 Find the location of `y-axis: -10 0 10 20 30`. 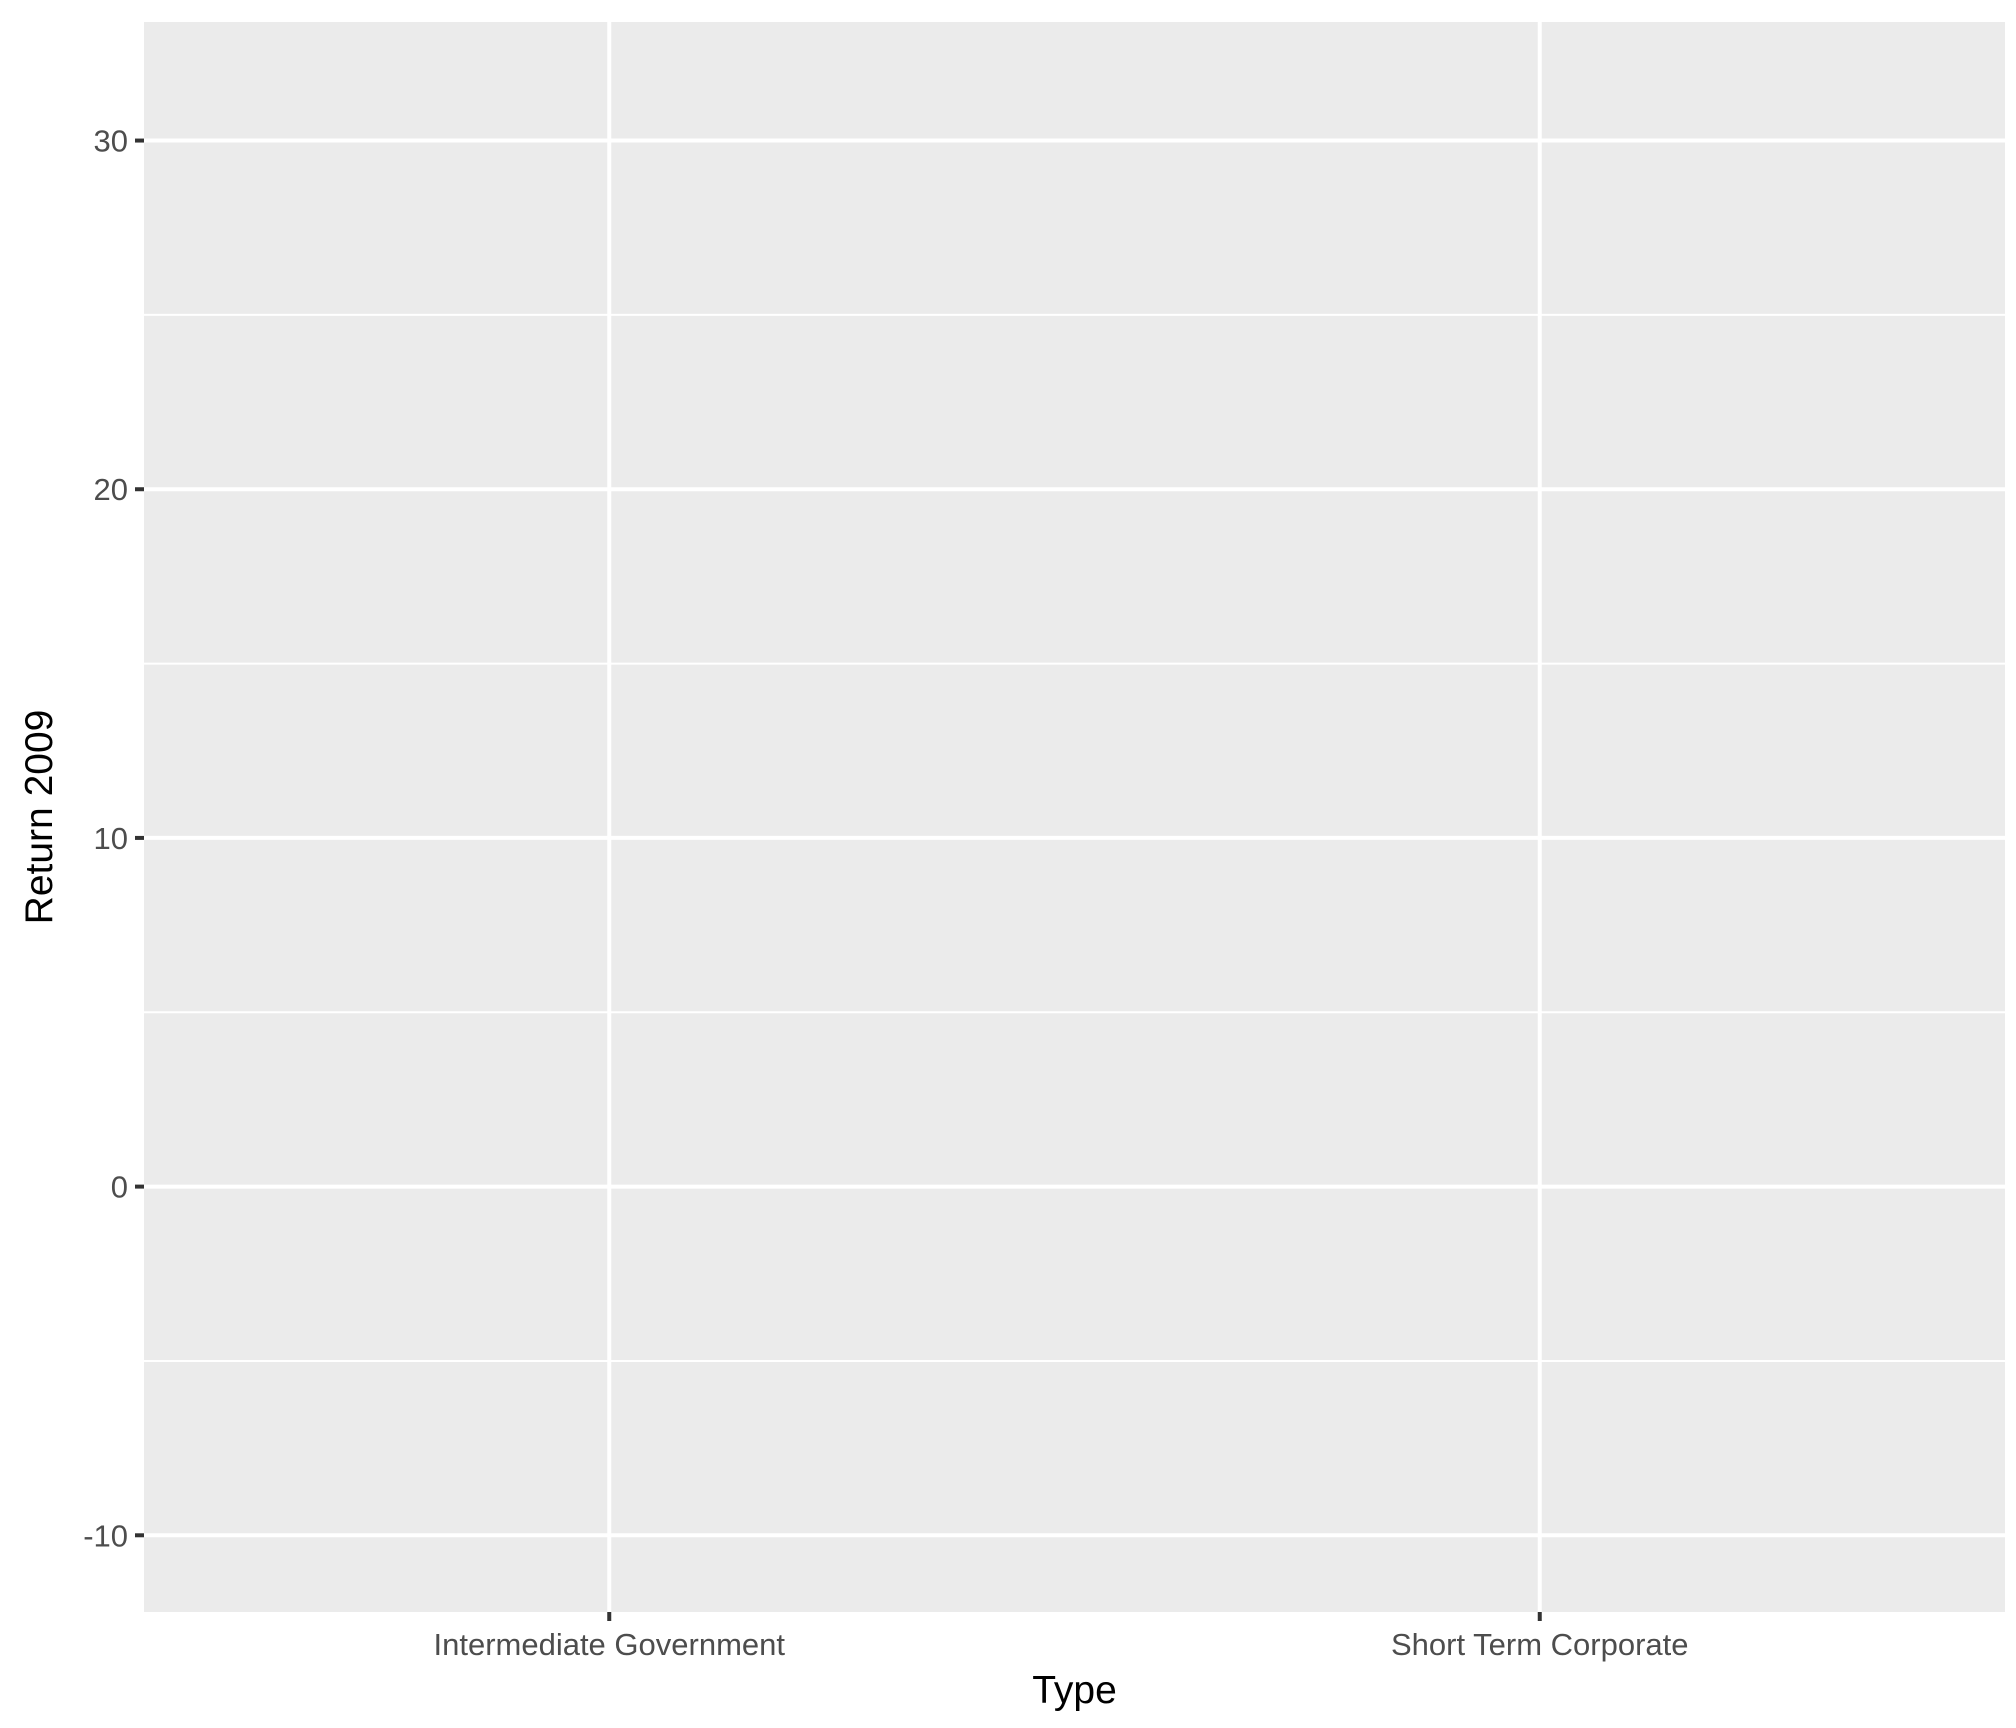

y-axis: -10 0 10 20 30 is located at coordinates (113, 838).